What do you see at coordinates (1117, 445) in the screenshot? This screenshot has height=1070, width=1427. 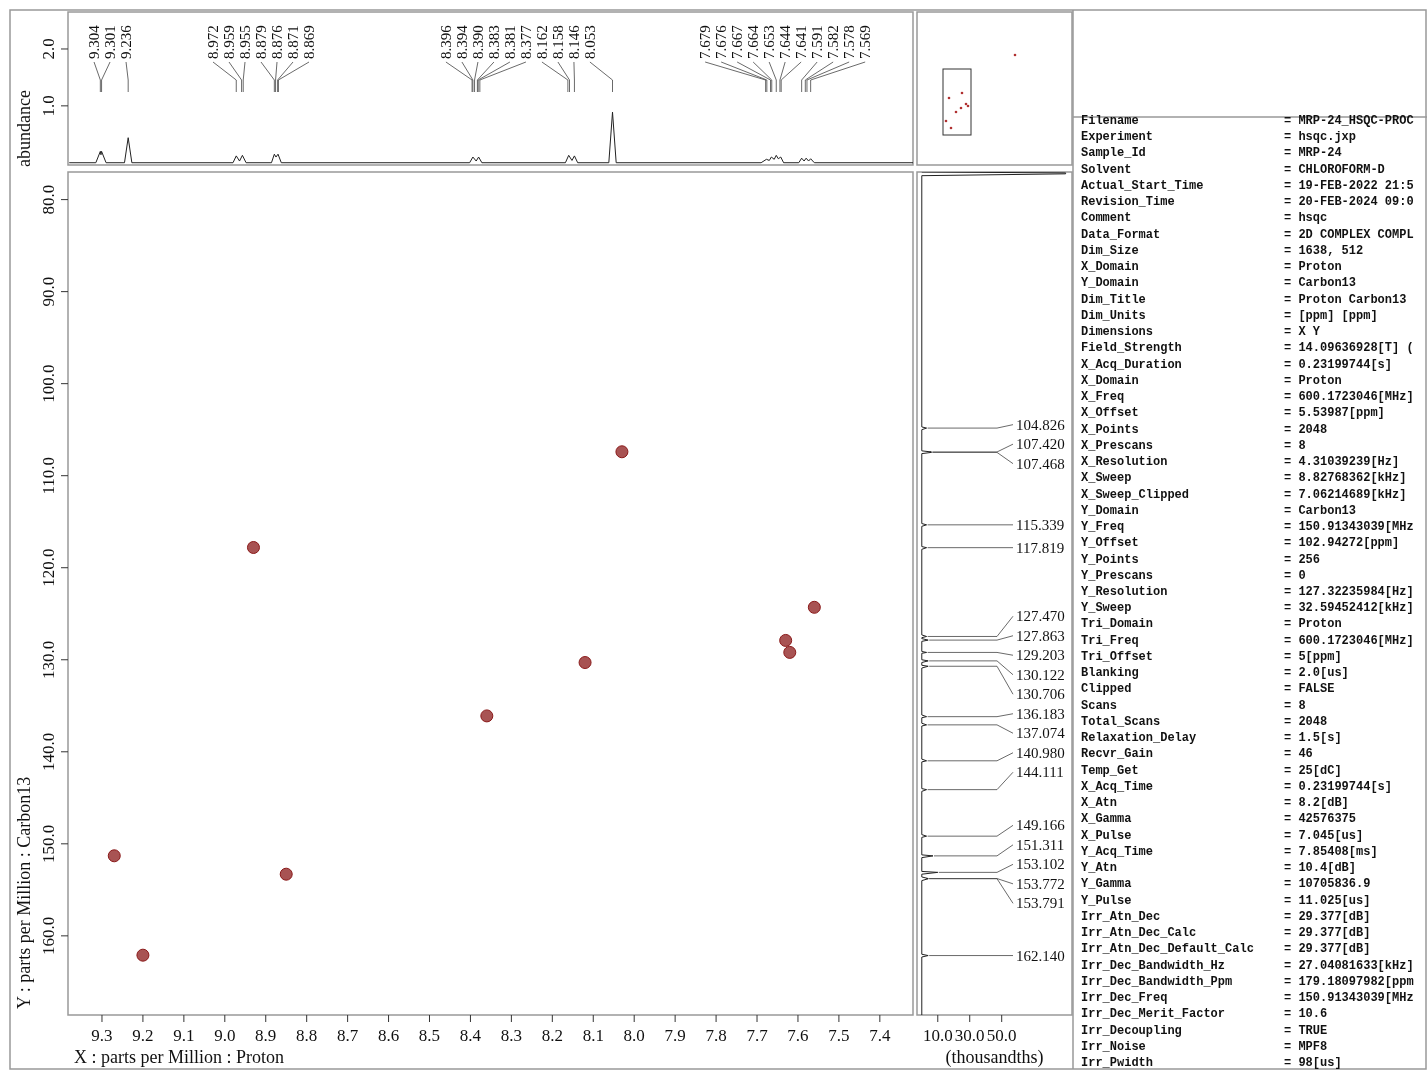 I see `text: X_Prescans` at bounding box center [1117, 445].